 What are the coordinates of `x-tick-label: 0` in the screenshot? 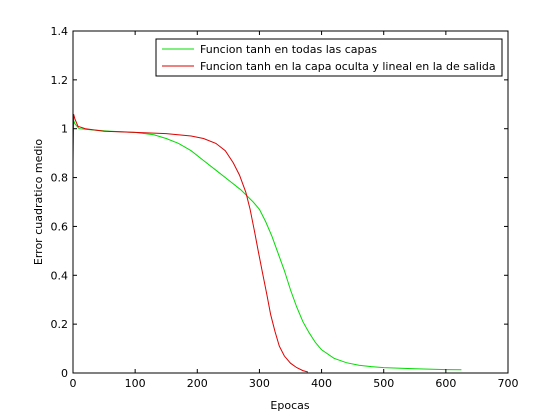 It's located at (73, 383).